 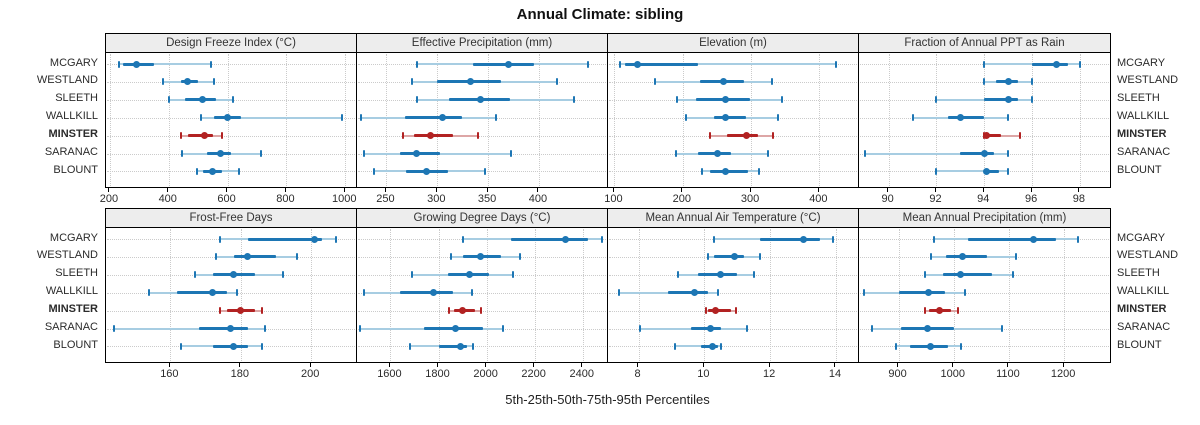 I want to click on median-dot-blount, so click(x=234, y=346).